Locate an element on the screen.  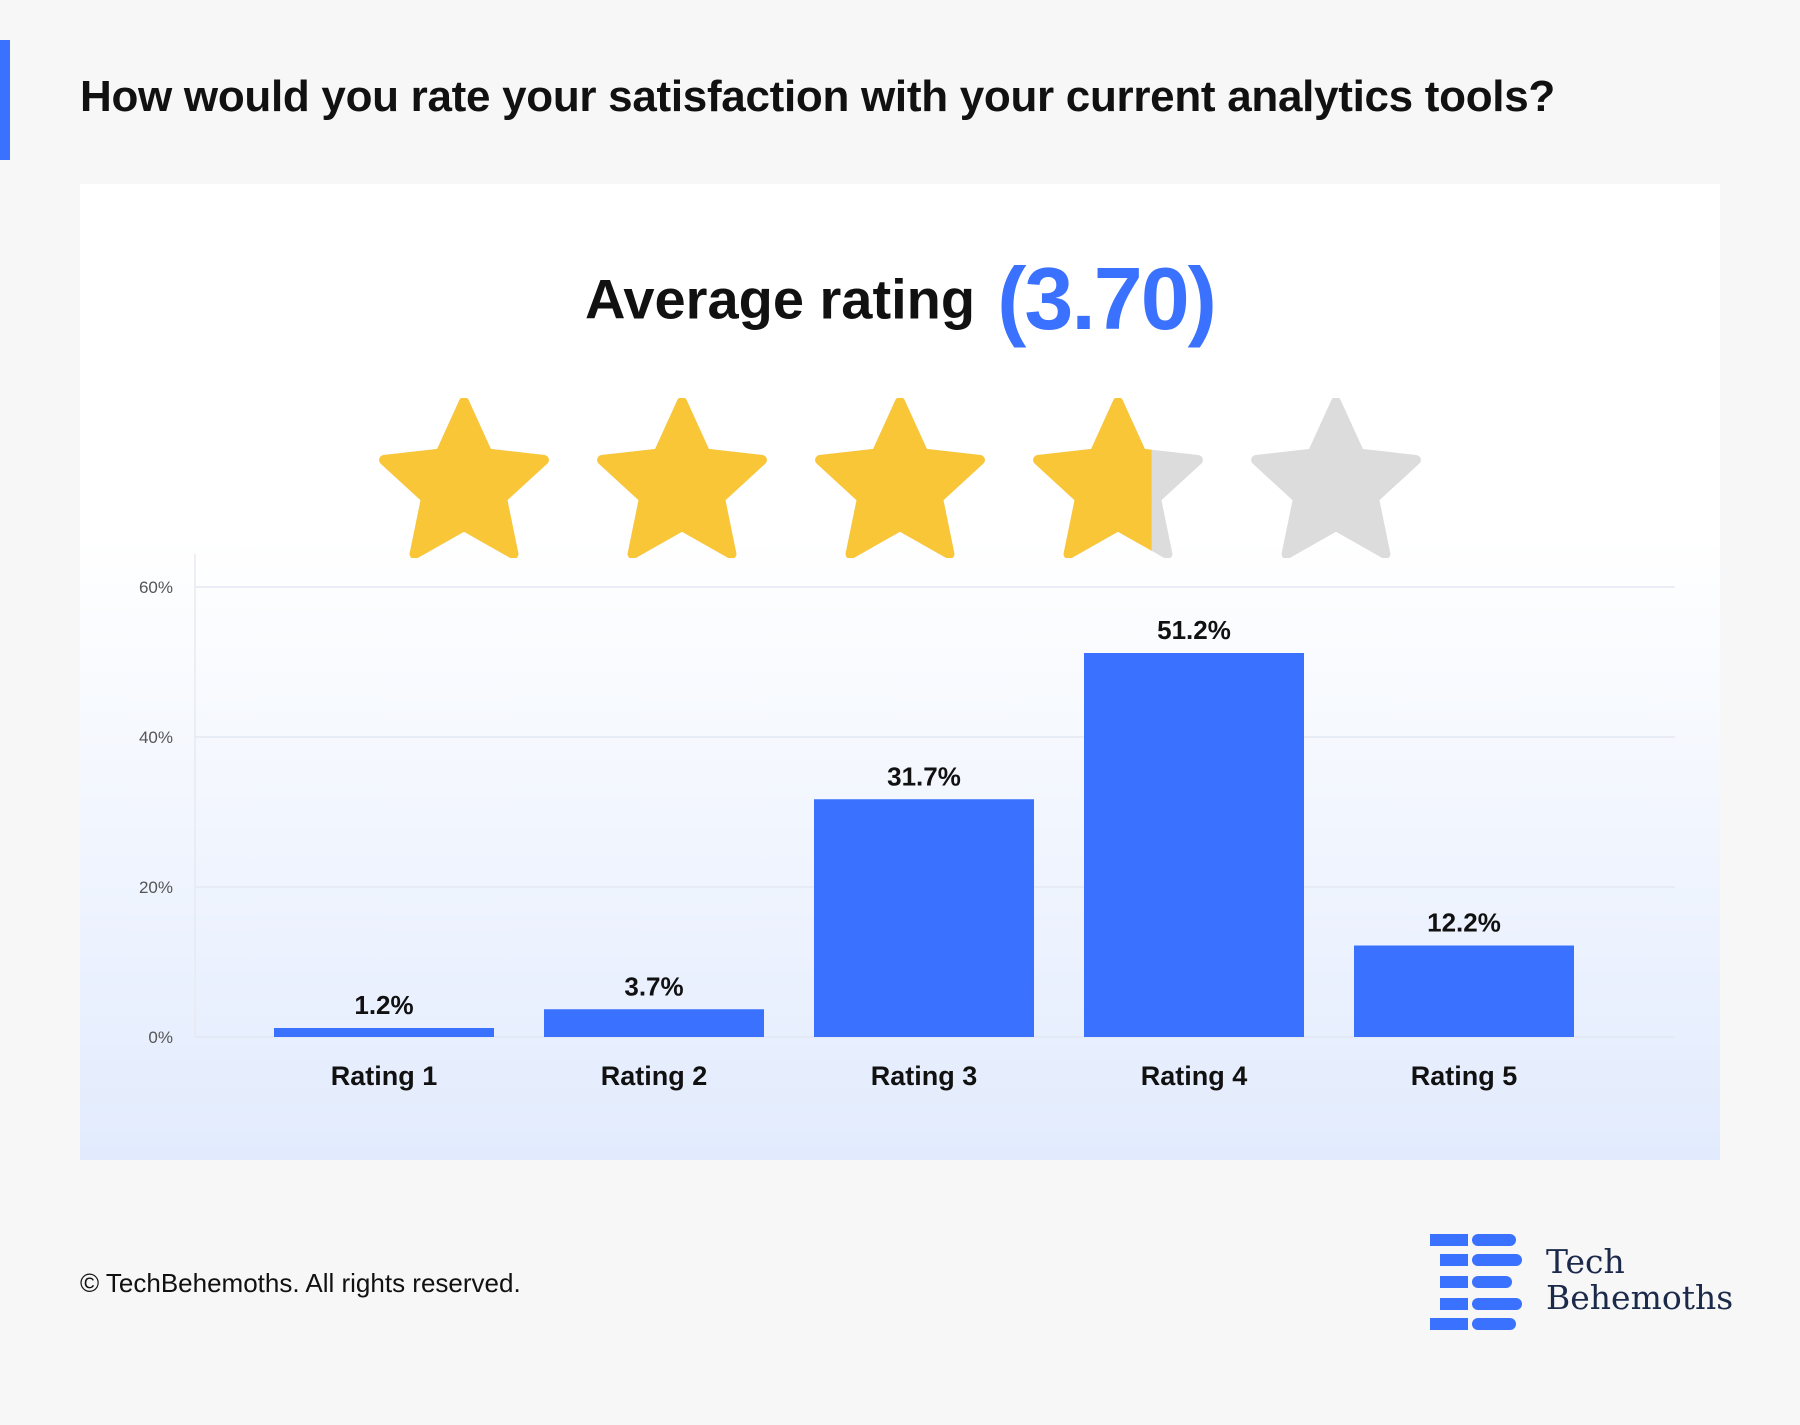
average-rating-label: Average rating is located at coordinates (780, 299).